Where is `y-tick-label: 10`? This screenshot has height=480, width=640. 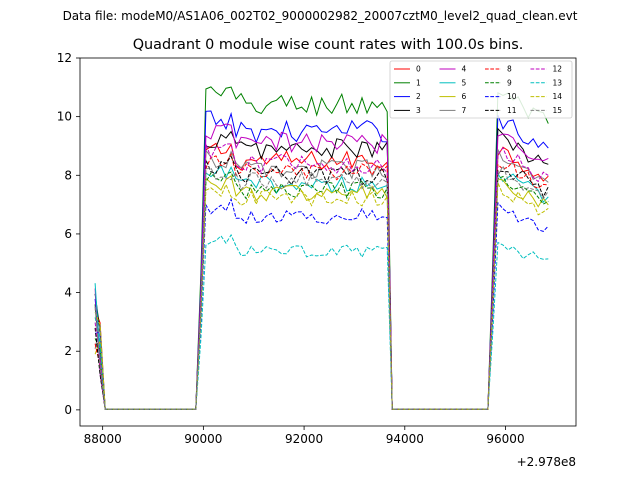 y-tick-label: 10 is located at coordinates (64, 117).